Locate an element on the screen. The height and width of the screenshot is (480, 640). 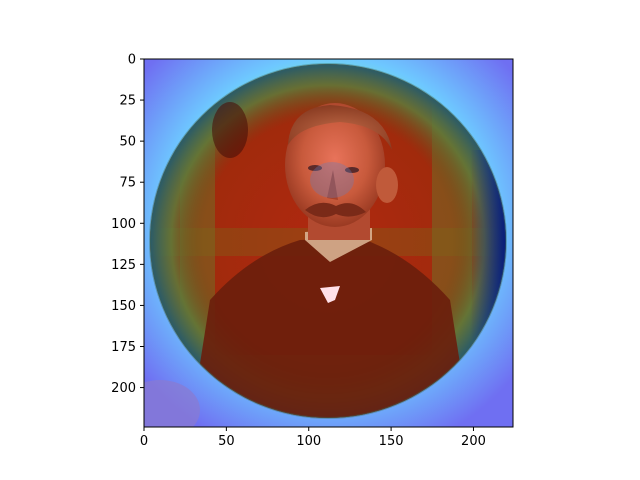
y-axis: 0 25 50 75 100 125 150 175 200 is located at coordinates (127, 224).